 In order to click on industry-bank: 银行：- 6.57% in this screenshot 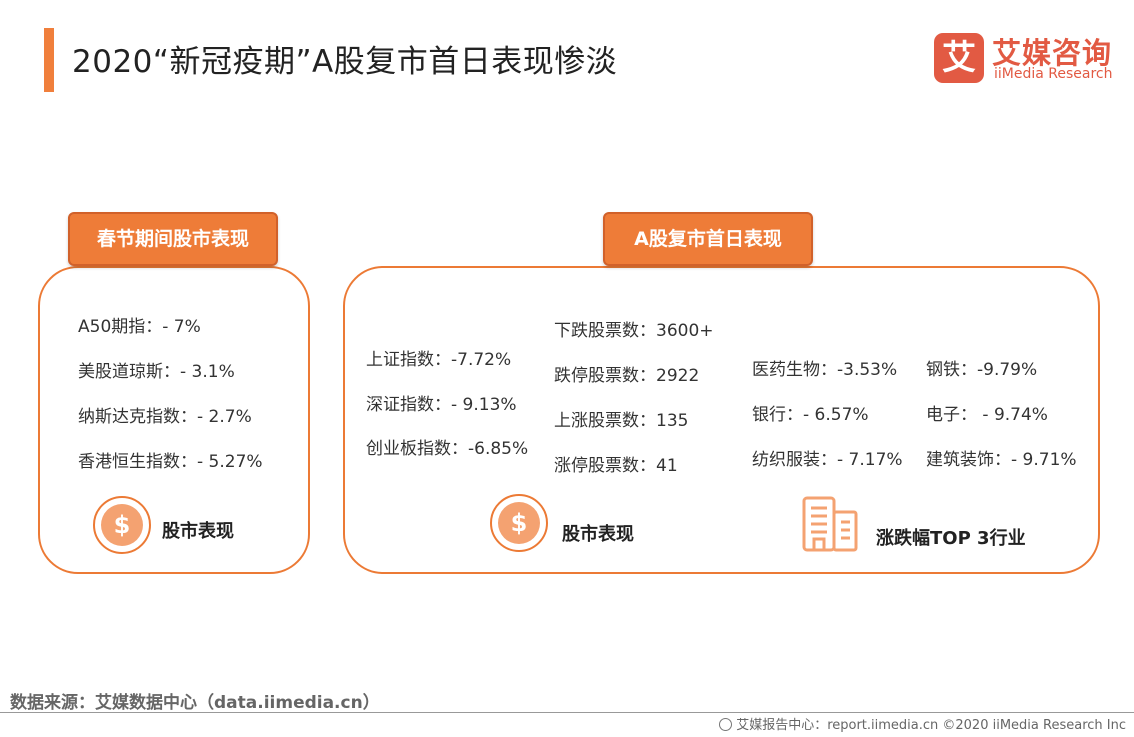, I will do `click(810, 415)`.